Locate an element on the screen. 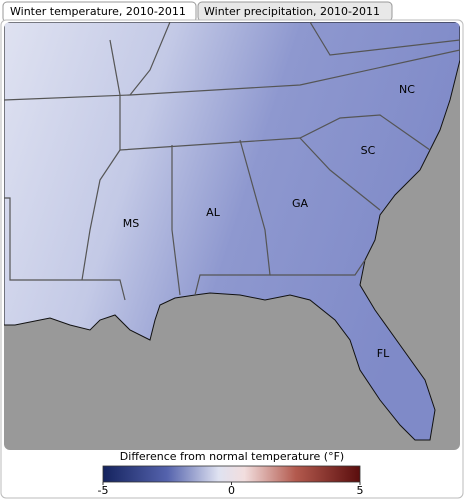 Image resolution: width=465 pixels, height=504 pixels. tab-label: Winter temperature, 2010-2011 is located at coordinates (98, 11).